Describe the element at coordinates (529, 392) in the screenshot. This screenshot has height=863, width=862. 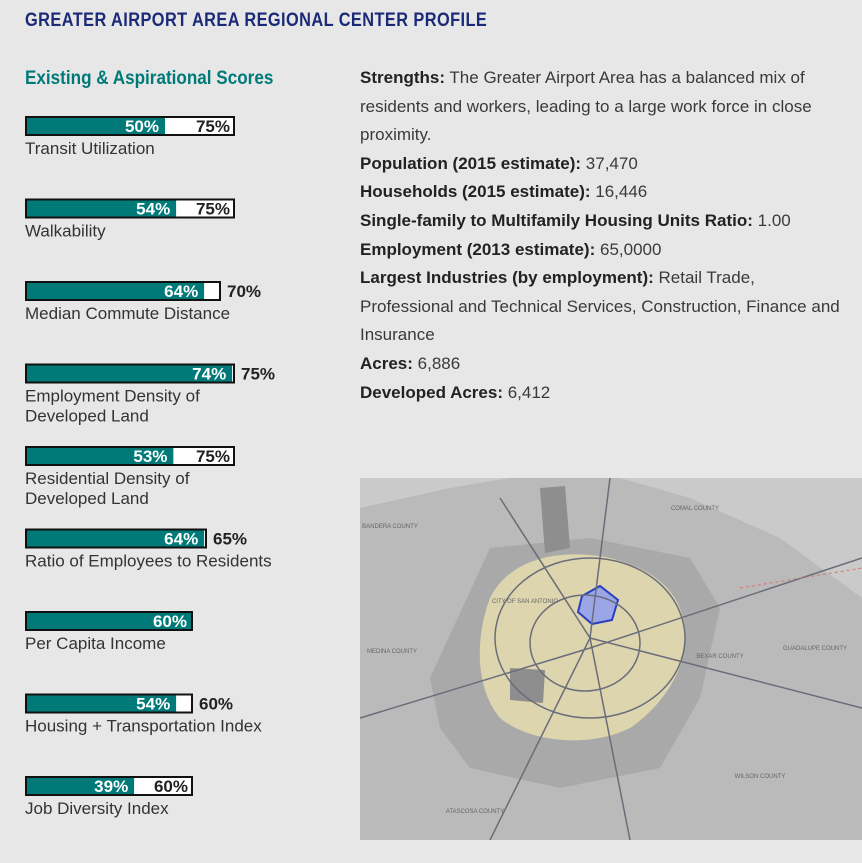
I see `profile-text: 6,412` at that location.